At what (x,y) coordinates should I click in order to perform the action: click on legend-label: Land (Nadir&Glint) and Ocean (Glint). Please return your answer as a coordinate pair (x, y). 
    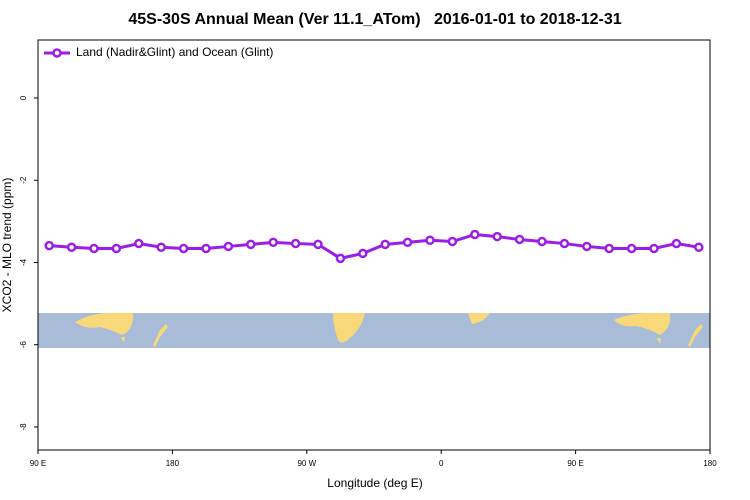
    Looking at the image, I should click on (174, 52).